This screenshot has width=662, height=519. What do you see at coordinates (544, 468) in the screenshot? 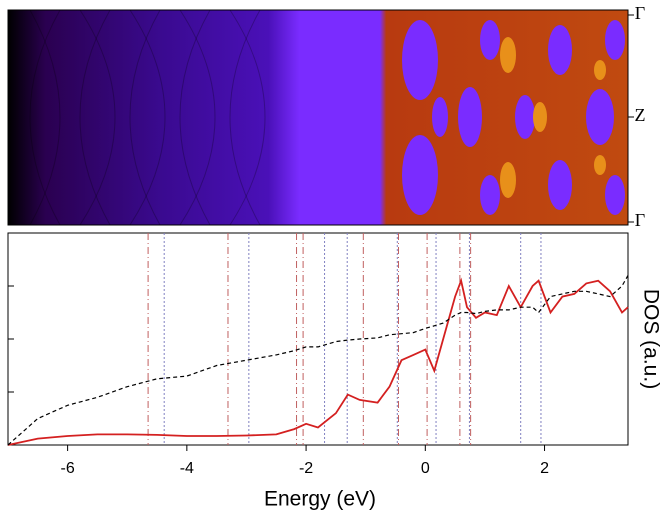
I see `x-tick-label: 2` at bounding box center [544, 468].